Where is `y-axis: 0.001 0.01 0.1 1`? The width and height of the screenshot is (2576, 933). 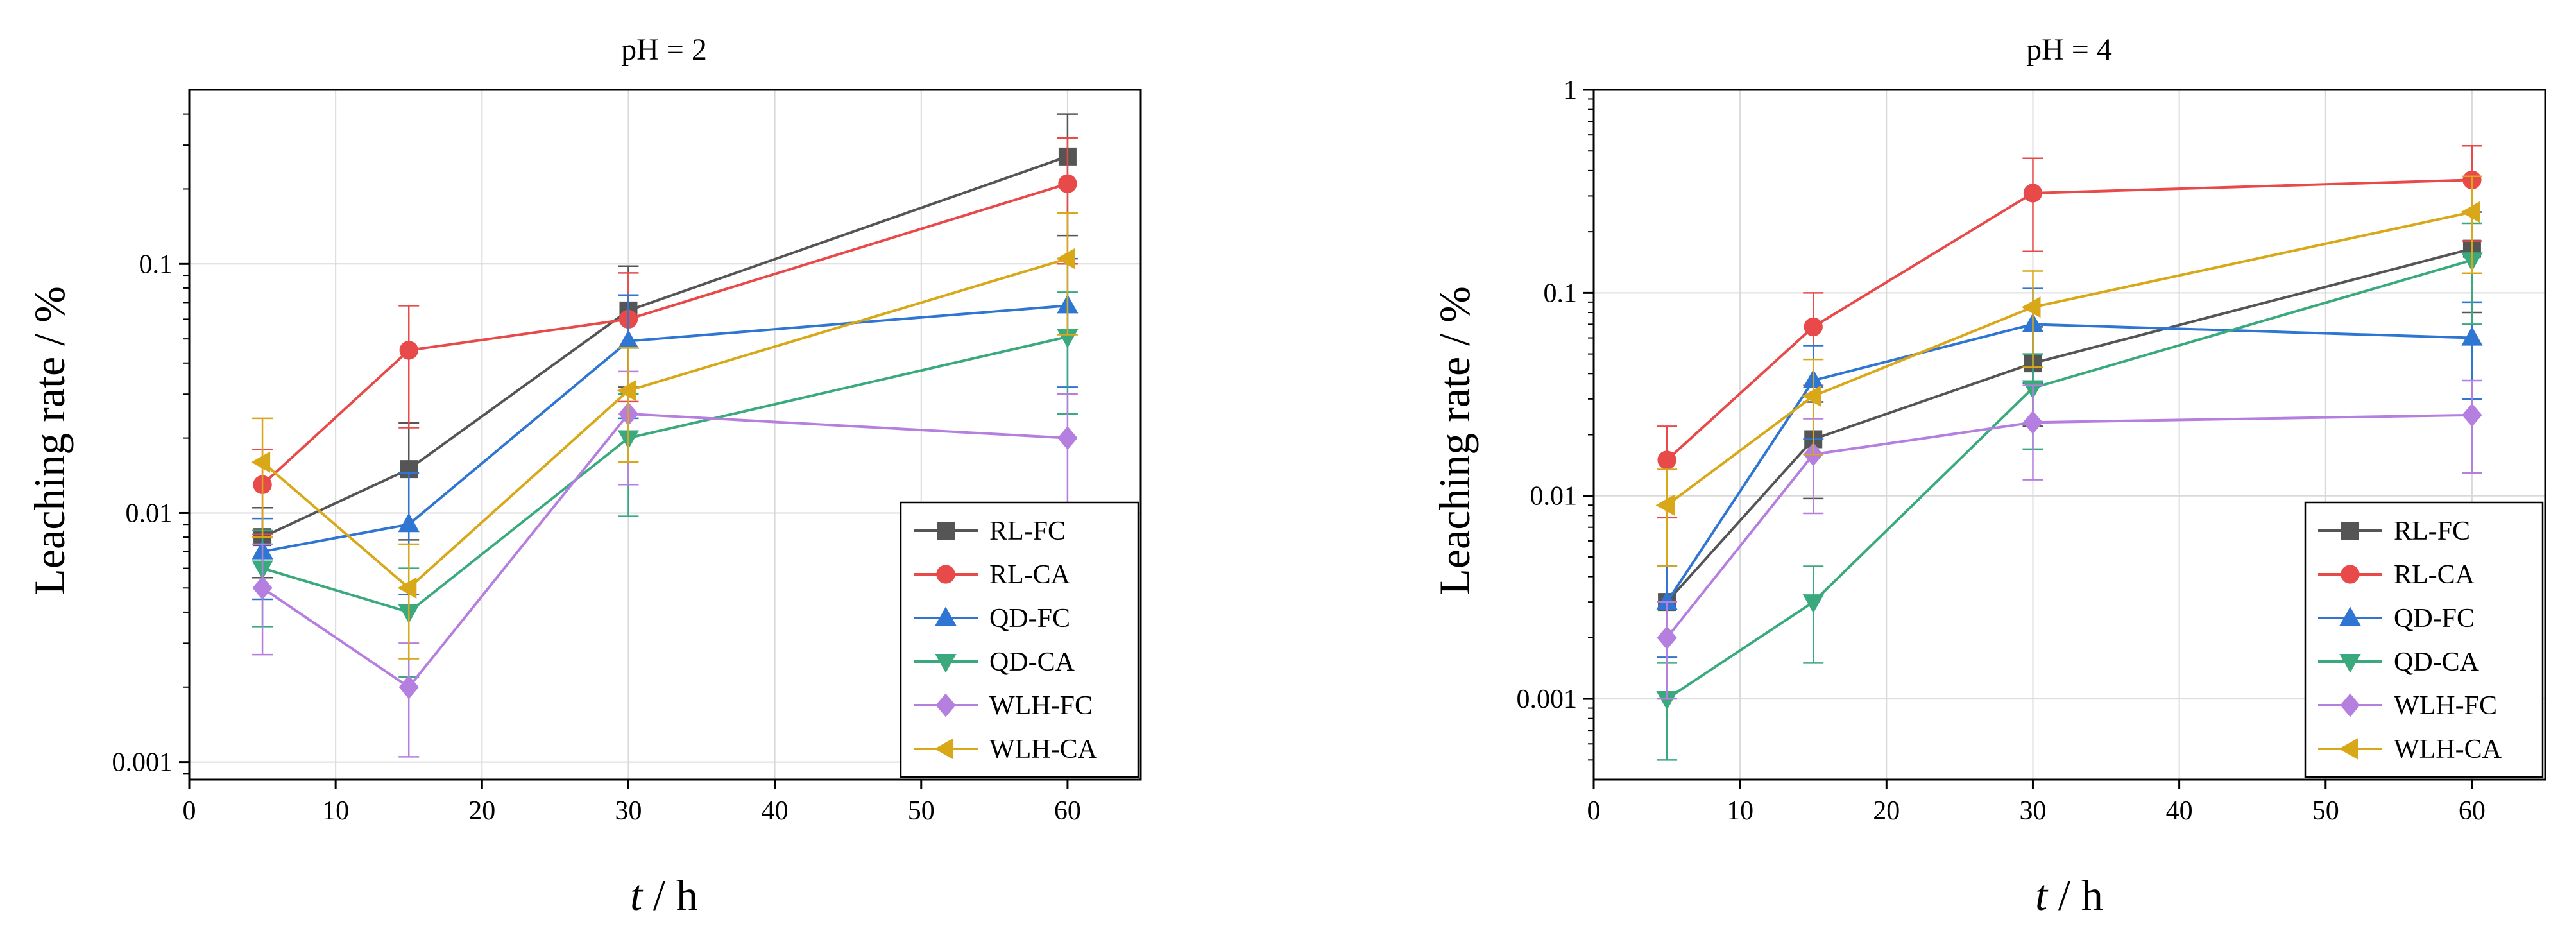 y-axis: 0.001 0.01 0.1 1 is located at coordinates (1555, 418).